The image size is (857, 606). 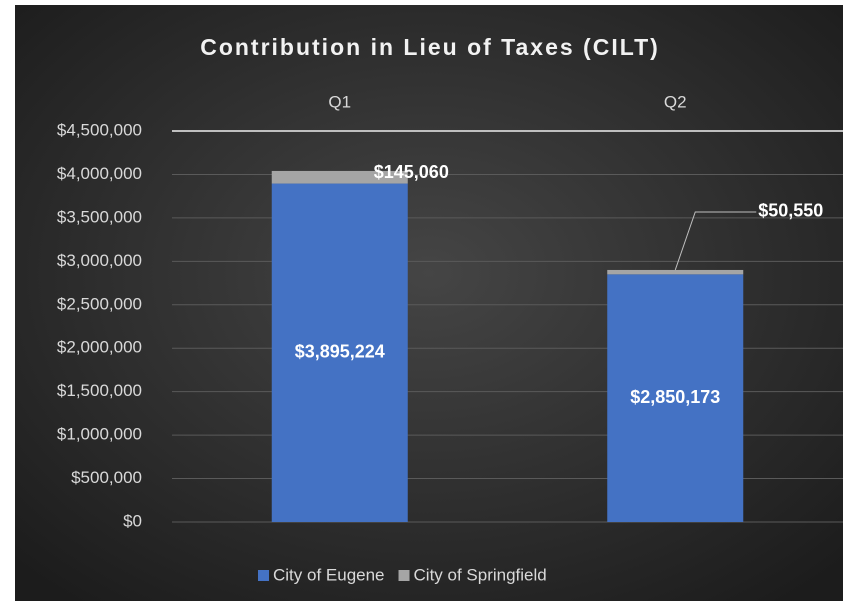 What do you see at coordinates (106, 477) in the screenshot?
I see `y-tick-label: $500,000` at bounding box center [106, 477].